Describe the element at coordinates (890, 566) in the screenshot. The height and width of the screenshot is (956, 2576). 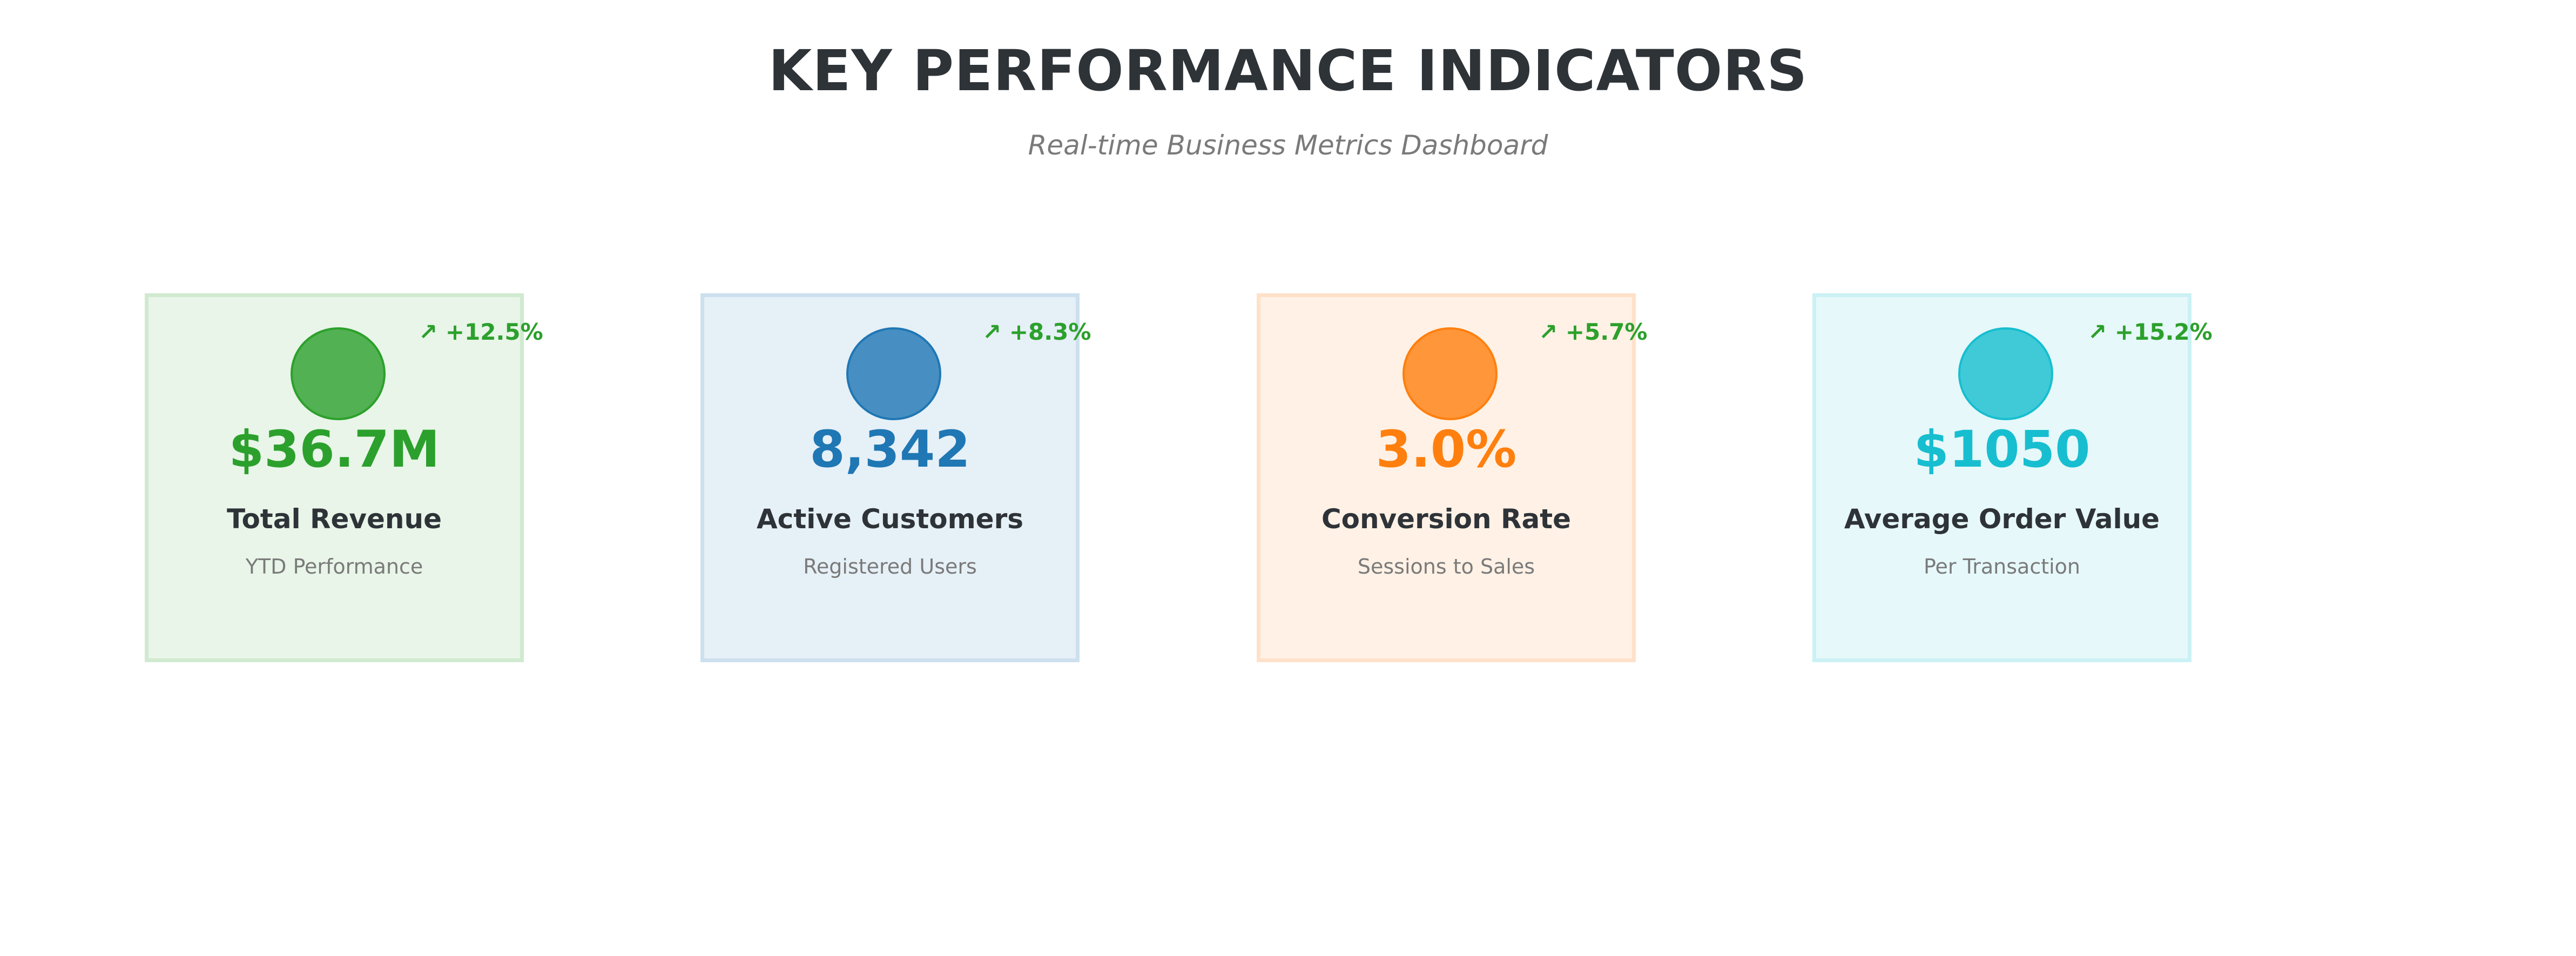
I see `kpi-sublabel: Registered Users` at that location.